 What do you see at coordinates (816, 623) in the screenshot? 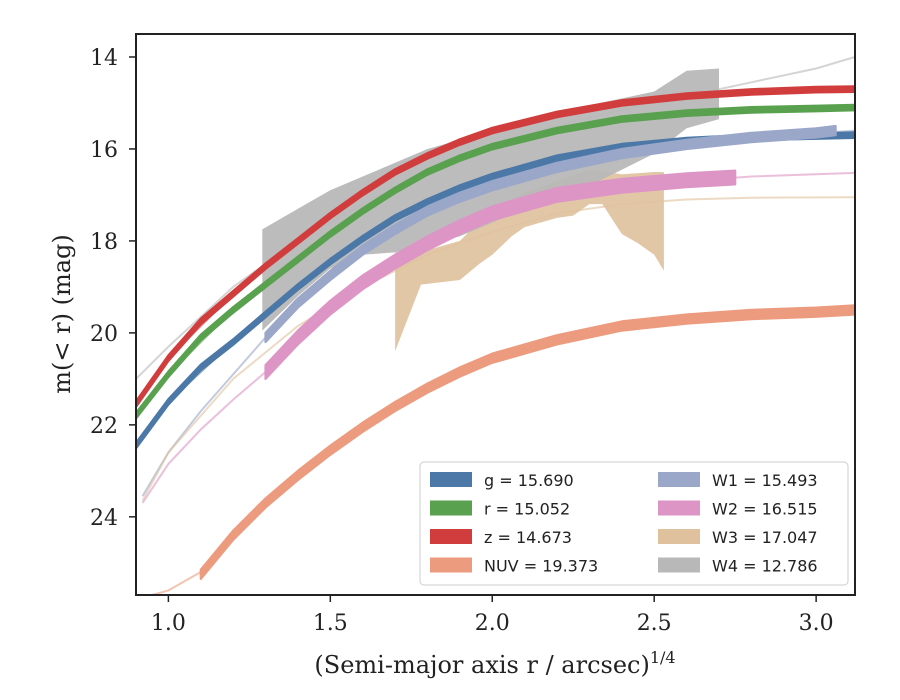
I see `x-tick-label: 3.0` at bounding box center [816, 623].